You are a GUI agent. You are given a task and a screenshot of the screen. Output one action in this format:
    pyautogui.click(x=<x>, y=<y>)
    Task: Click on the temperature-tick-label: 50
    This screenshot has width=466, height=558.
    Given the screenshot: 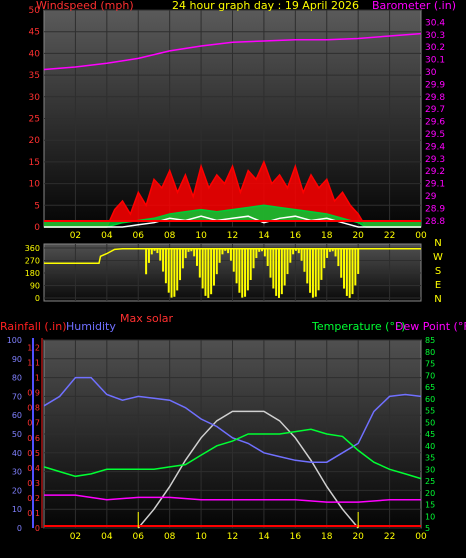 What is the action you would take?
    pyautogui.click(x=430, y=422)
    